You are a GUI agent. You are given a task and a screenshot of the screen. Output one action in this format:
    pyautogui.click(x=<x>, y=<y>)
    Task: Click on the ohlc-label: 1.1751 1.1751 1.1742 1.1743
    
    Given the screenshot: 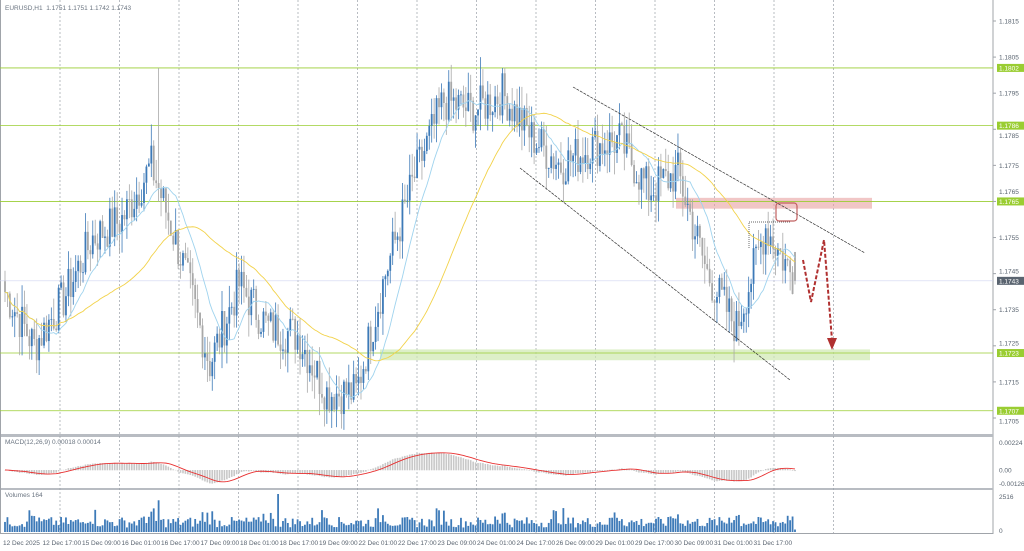 What is the action you would take?
    pyautogui.click(x=89, y=8)
    